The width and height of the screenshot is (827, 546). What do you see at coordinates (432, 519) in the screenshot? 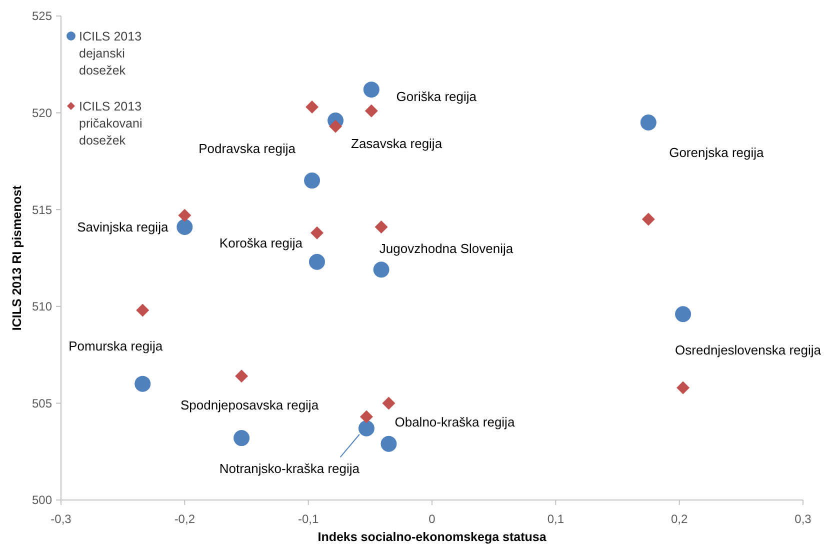
I see `x-tick-label: 0` at bounding box center [432, 519].